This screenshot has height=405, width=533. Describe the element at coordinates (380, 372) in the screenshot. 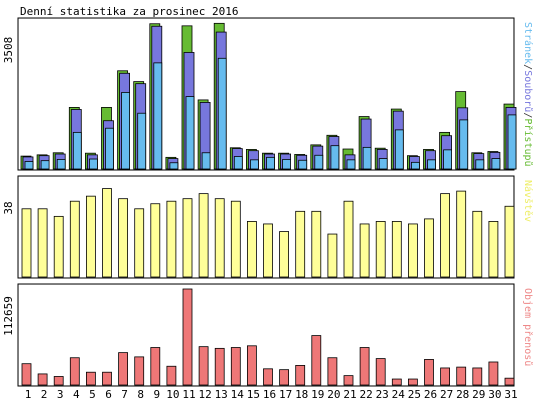

I see `bar-volume-objem-přenosů-day-23` at that location.